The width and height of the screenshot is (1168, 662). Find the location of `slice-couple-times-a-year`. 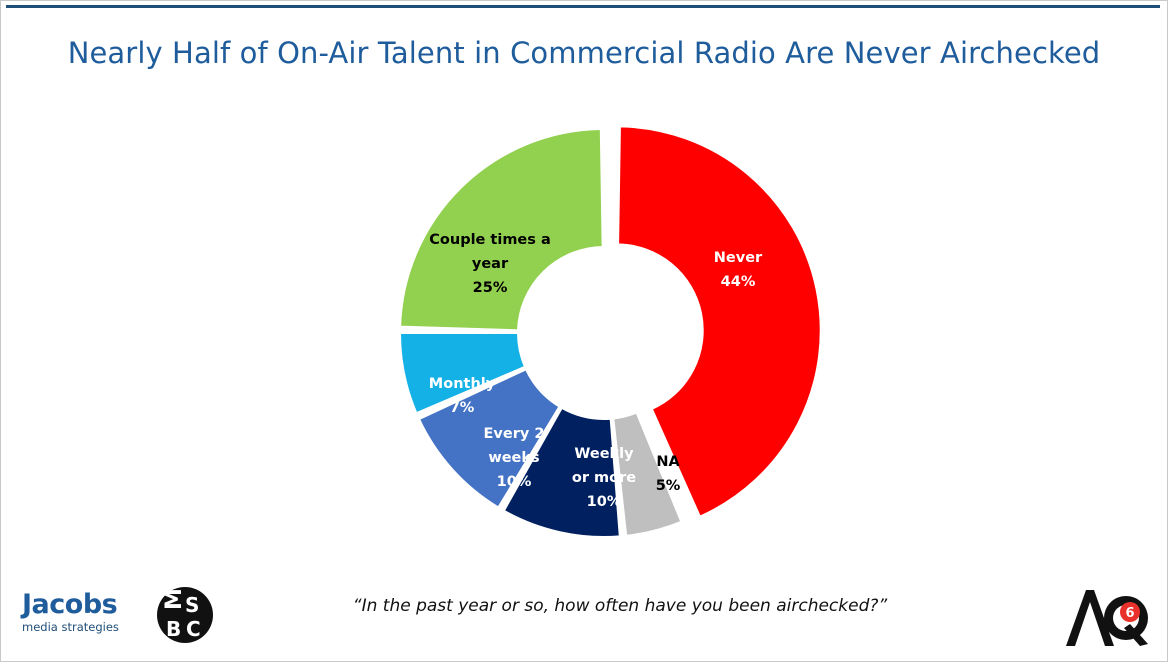

slice-couple-times-a-year is located at coordinates (501, 230).